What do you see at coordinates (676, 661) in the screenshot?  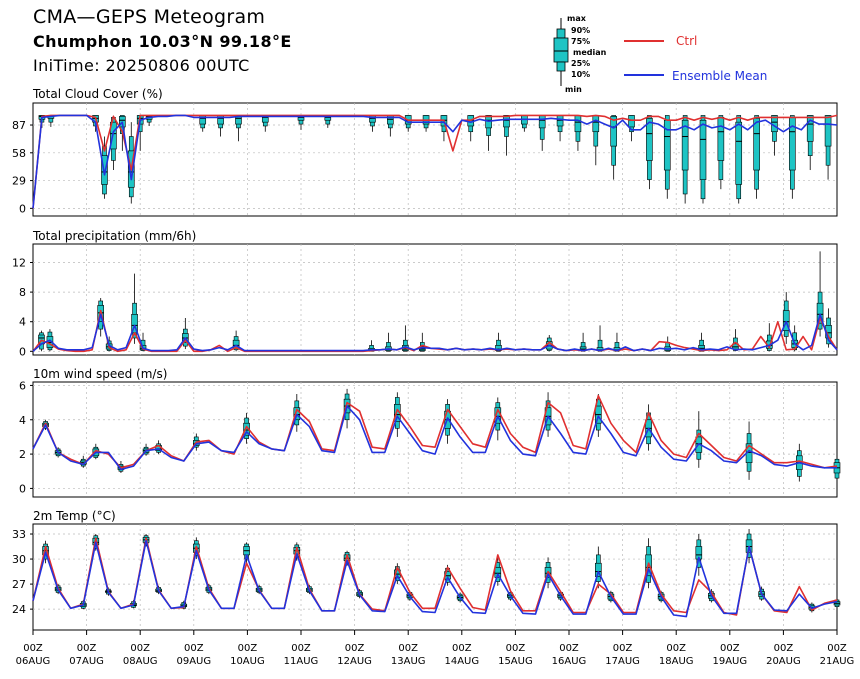 I see `x-tick-label-date: 18AUG` at bounding box center [676, 661].